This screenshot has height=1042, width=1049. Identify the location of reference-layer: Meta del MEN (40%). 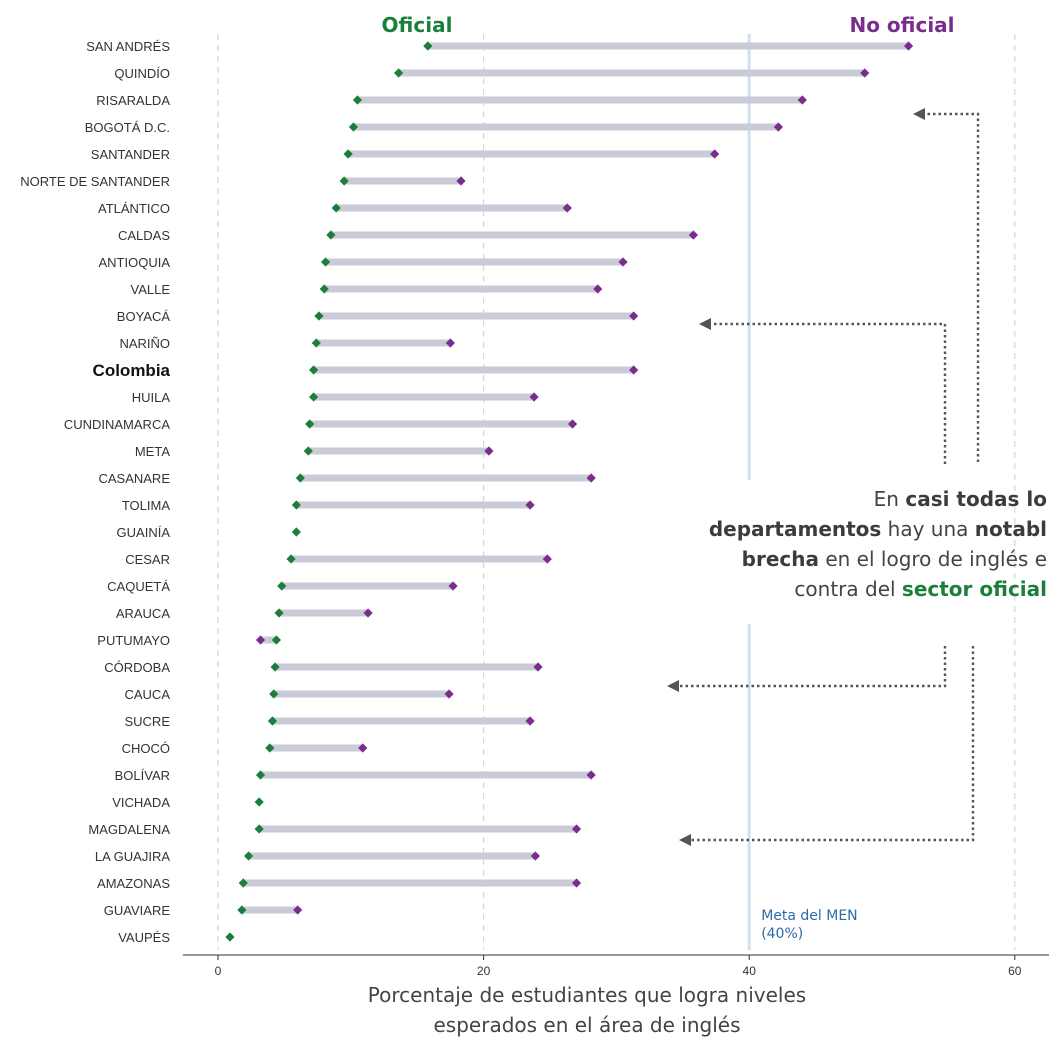
(802, 492).